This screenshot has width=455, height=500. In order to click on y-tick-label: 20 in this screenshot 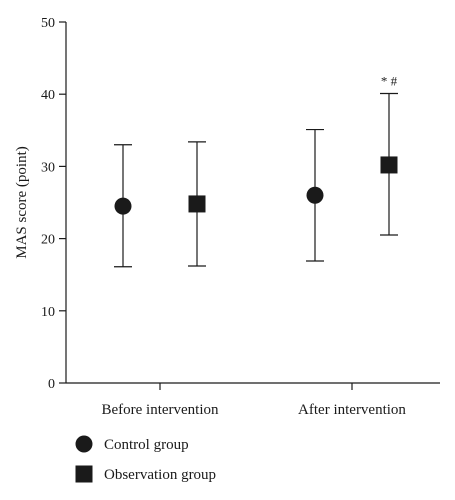, I will do `click(48, 240)`.